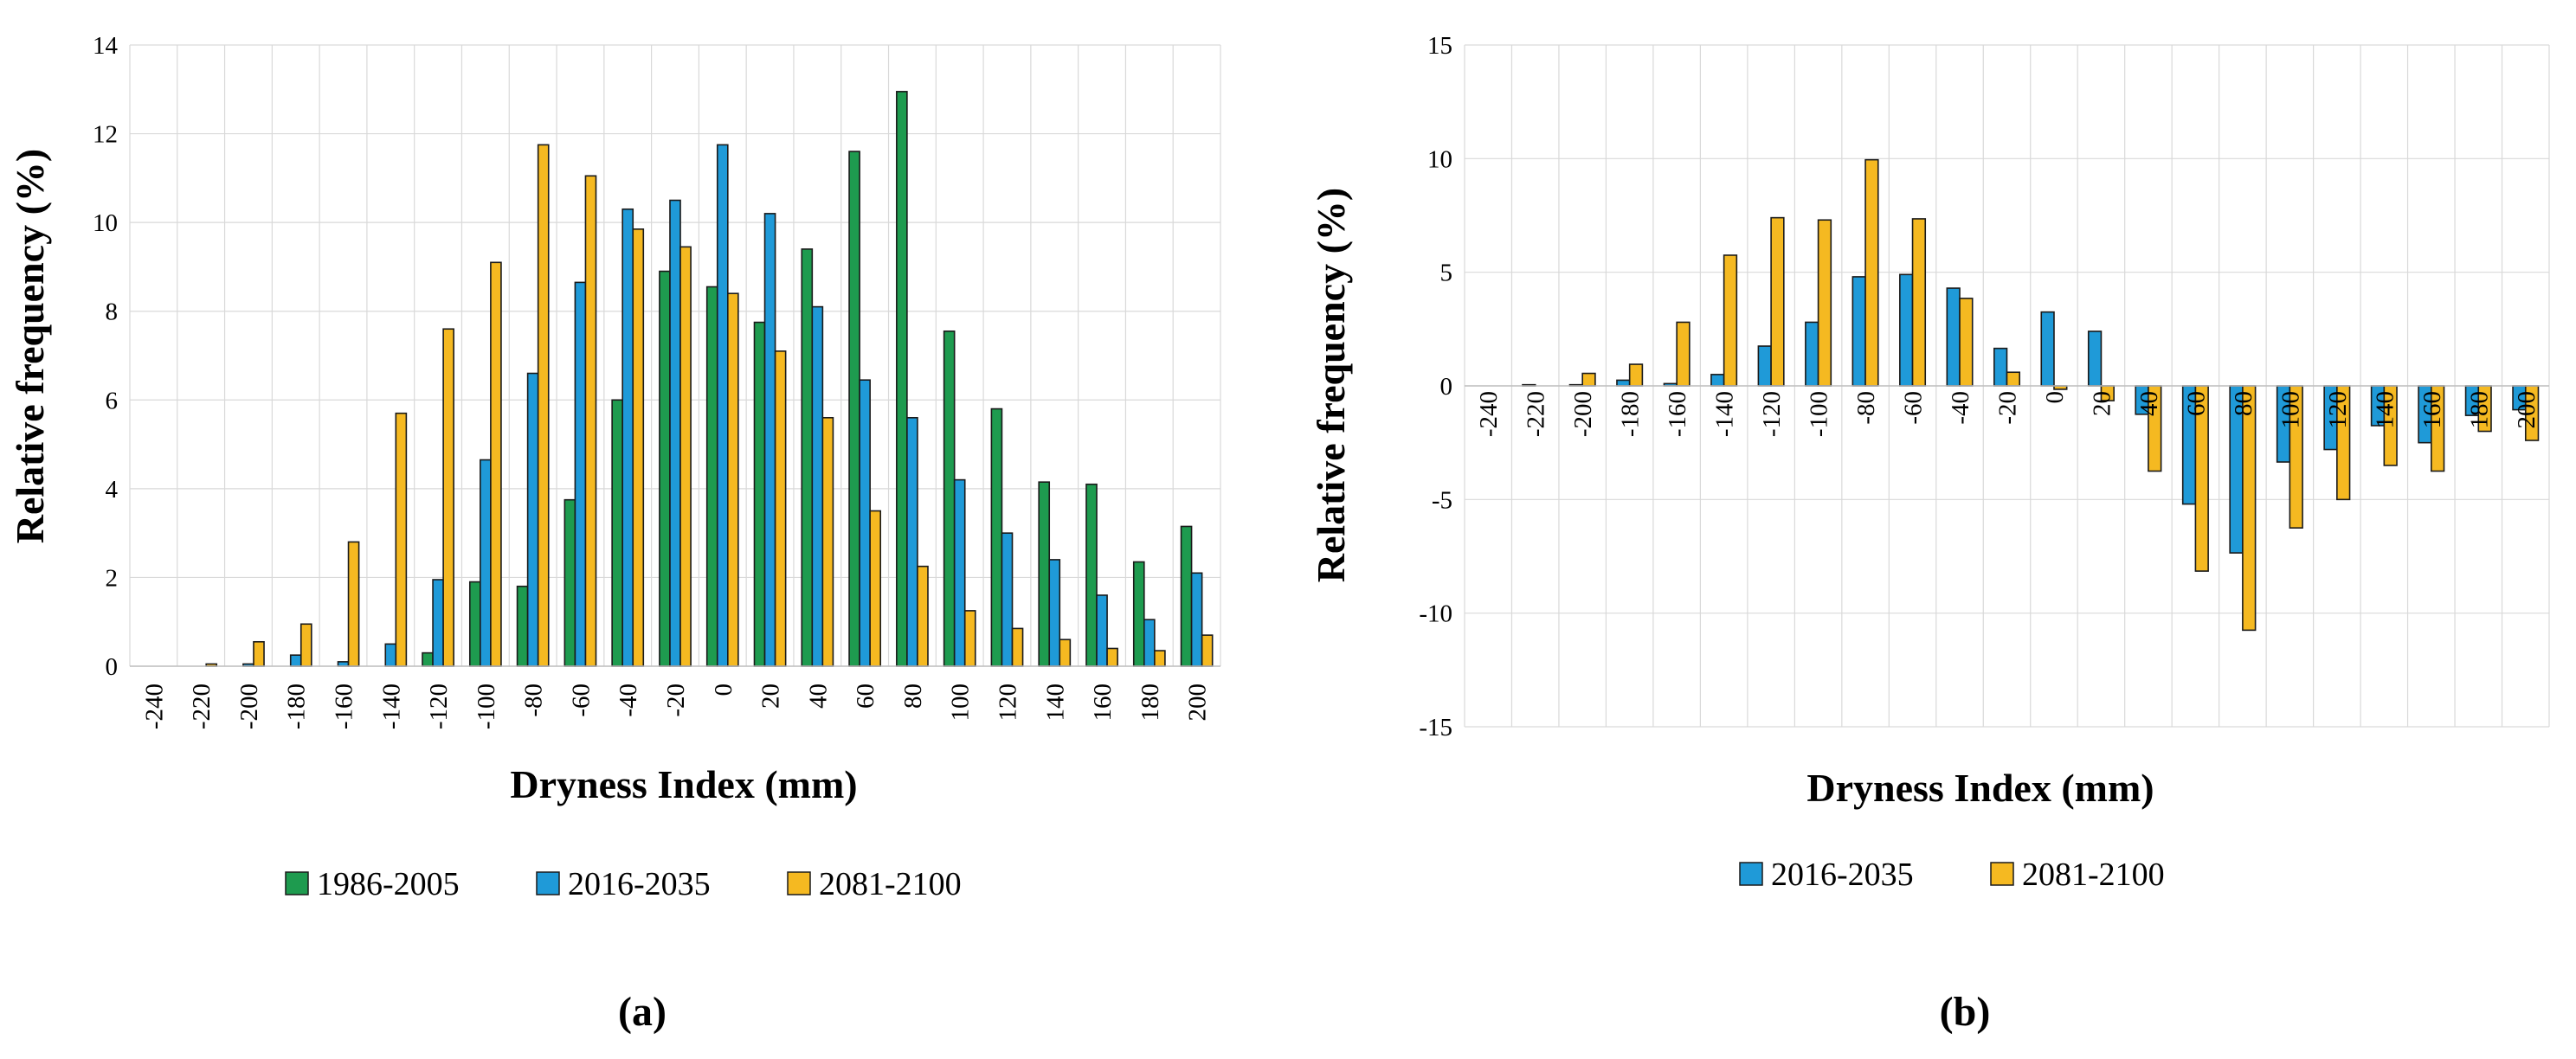  What do you see at coordinates (1866, 408) in the screenshot?
I see `x-tick-label: -80` at bounding box center [1866, 408].